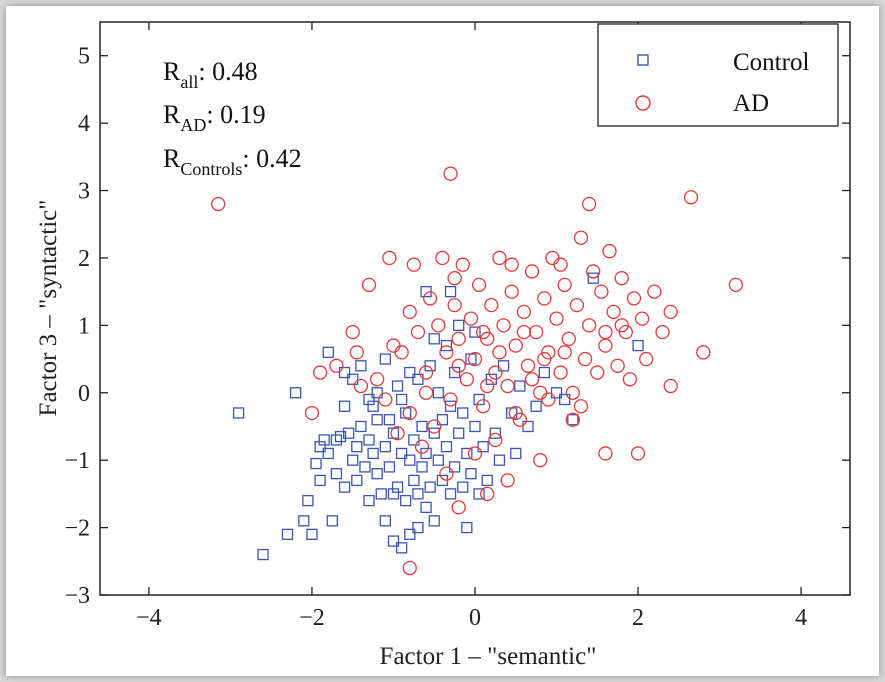 The height and width of the screenshot is (682, 885). Describe the element at coordinates (643, 103) in the screenshot. I see `legend-marker-ad` at that location.